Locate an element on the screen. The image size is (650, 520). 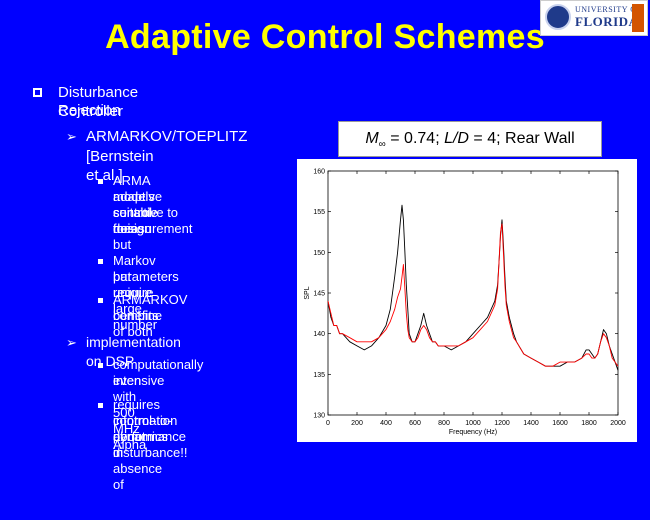
bullet-text: Controller is located at coordinates (91, 111).